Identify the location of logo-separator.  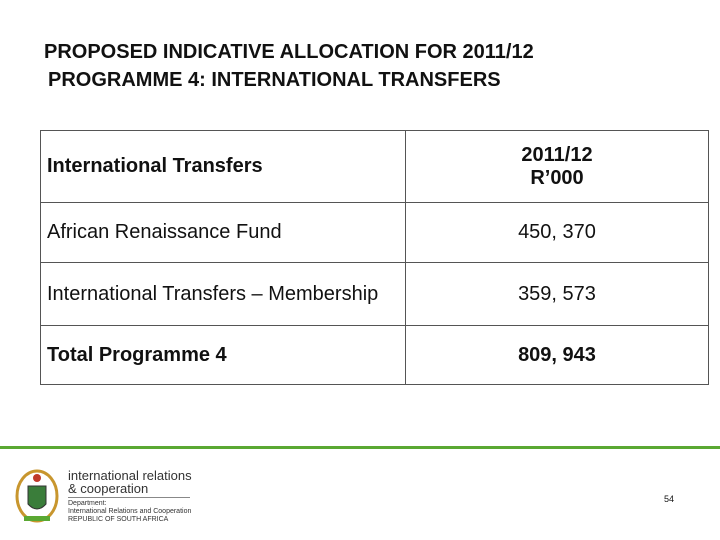
(129, 497).